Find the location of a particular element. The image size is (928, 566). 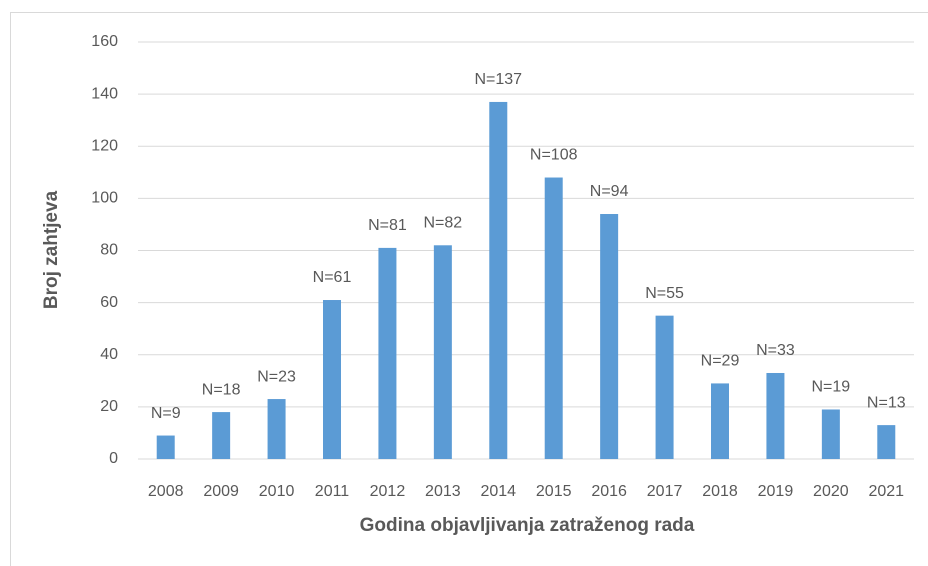

data-label: N=18 is located at coordinates (221, 389).